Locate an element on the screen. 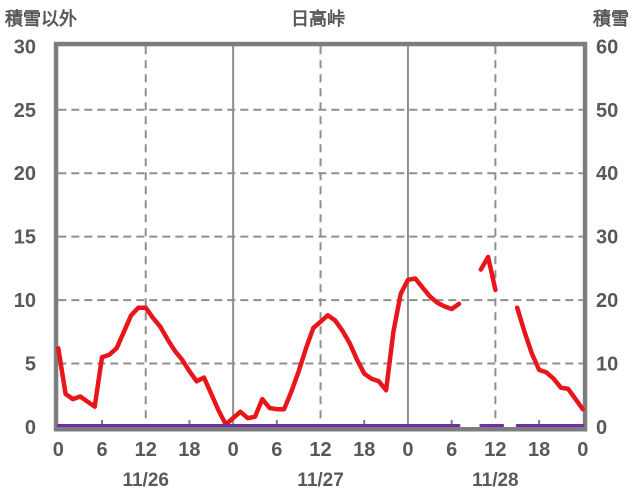 The image size is (636, 501). y-right-tick-label-20: 20 is located at coordinates (607, 301).